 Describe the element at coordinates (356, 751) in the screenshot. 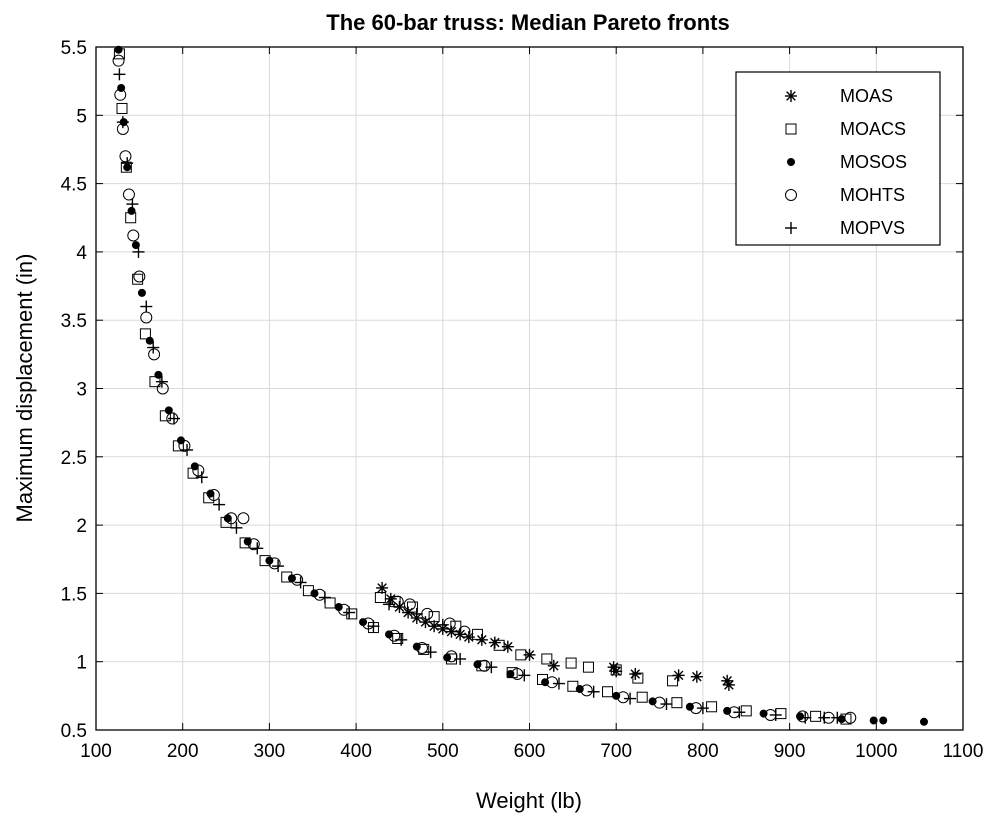

I see `x-tick-label: 400` at that location.